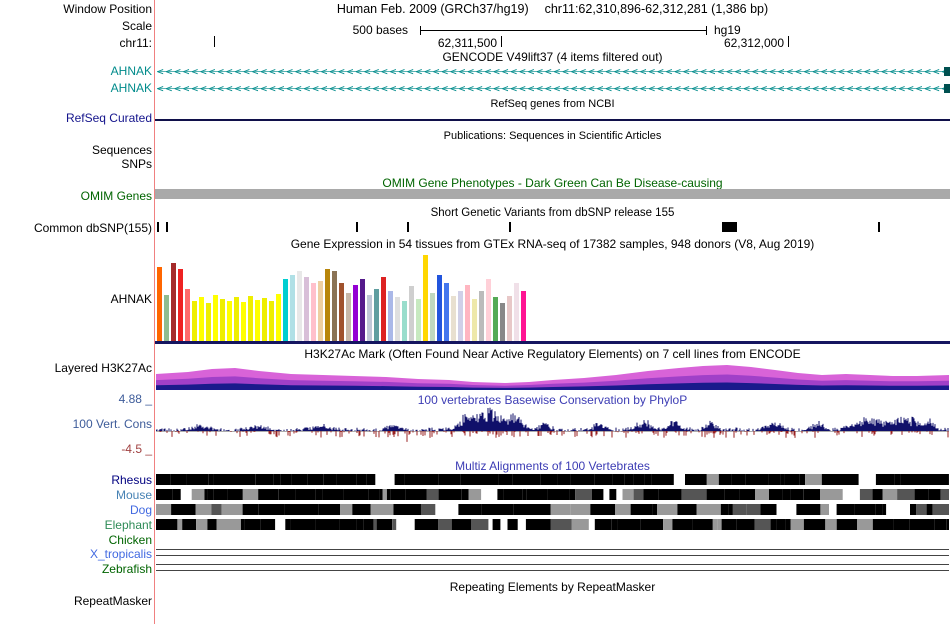 The image size is (950, 624). Describe the element at coordinates (552, 549) in the screenshot. I see `multiz-double-line-top-x-tropicalis` at that location.